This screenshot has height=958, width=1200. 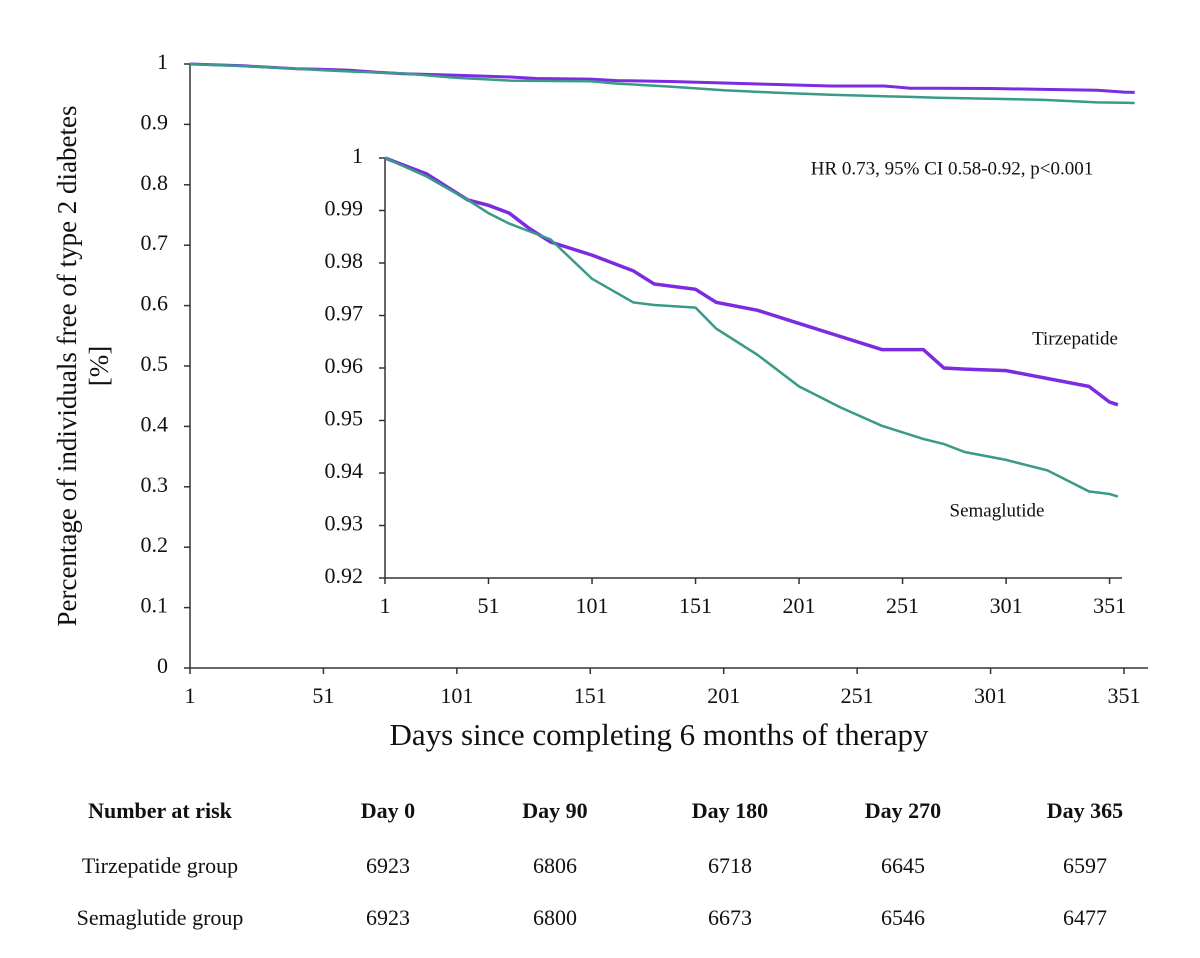 What do you see at coordinates (555, 865) in the screenshot?
I see `table-cell: 6806` at bounding box center [555, 865].